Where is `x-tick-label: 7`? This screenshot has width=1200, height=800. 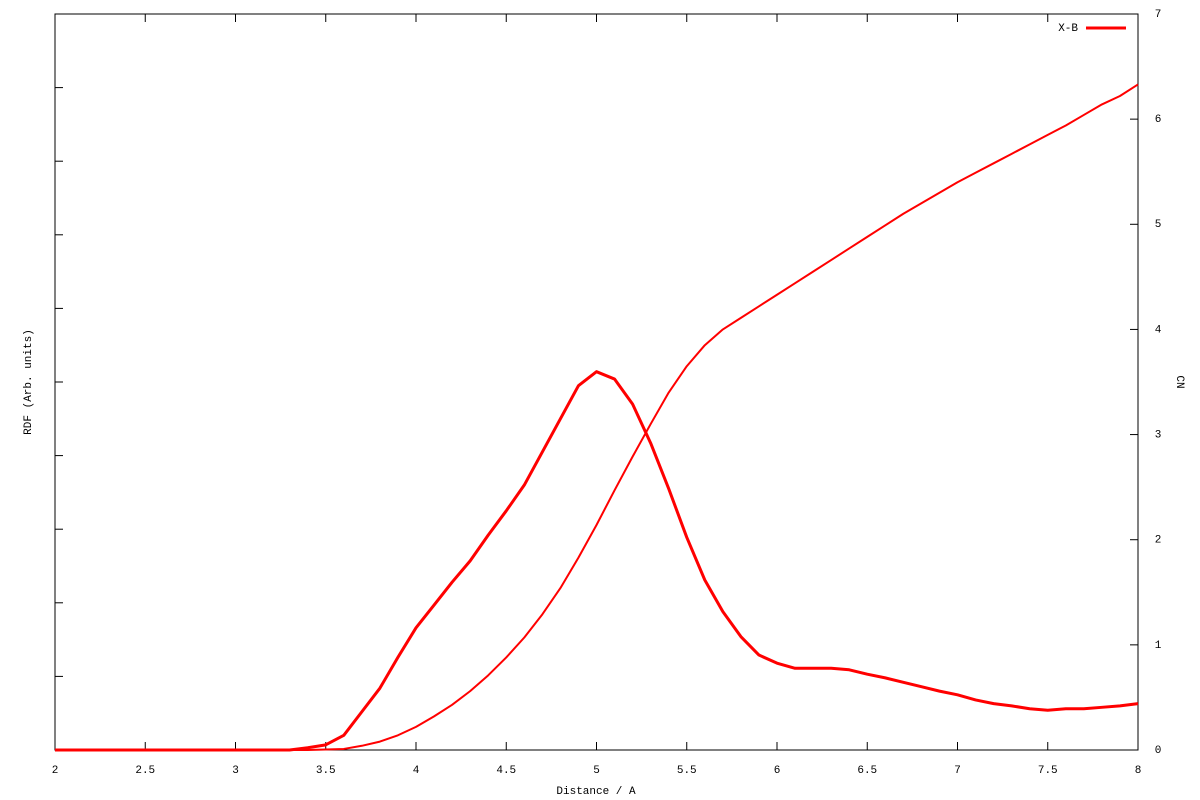
x-tick-label: 7 is located at coordinates (957, 771).